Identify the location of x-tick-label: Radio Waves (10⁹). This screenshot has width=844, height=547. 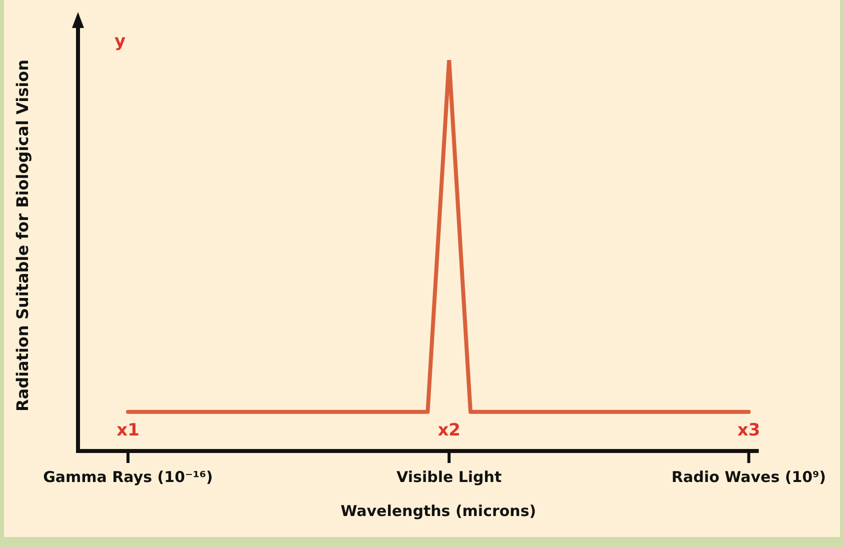
(749, 477).